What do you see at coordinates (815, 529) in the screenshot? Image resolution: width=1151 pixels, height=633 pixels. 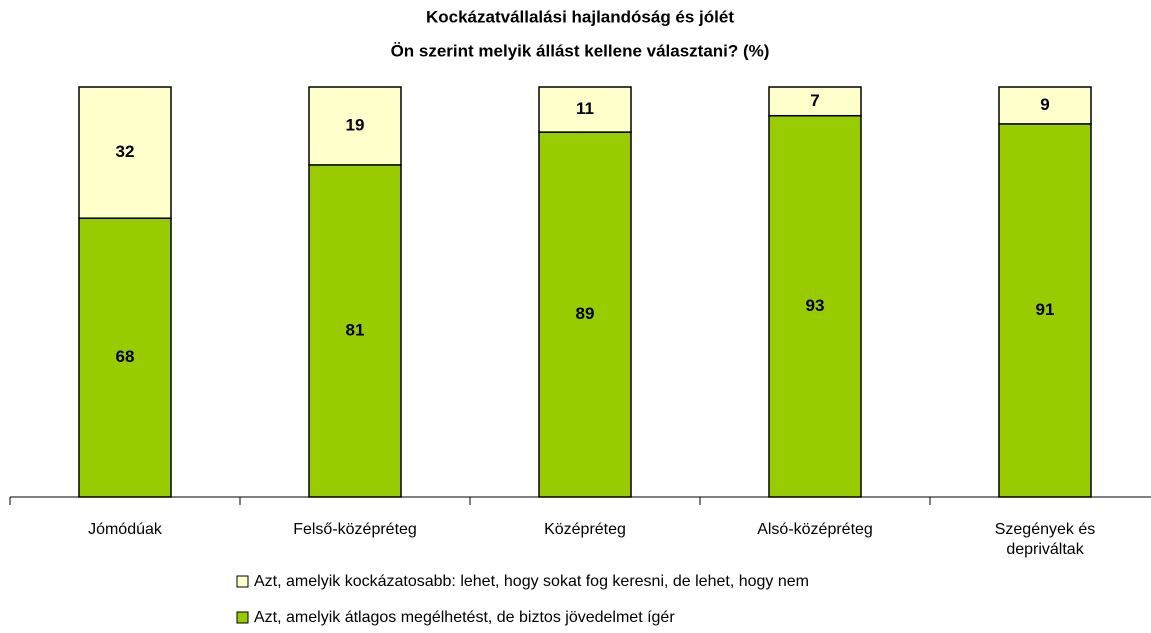 I see `x-tick-label: Alsó-középréteg` at bounding box center [815, 529].